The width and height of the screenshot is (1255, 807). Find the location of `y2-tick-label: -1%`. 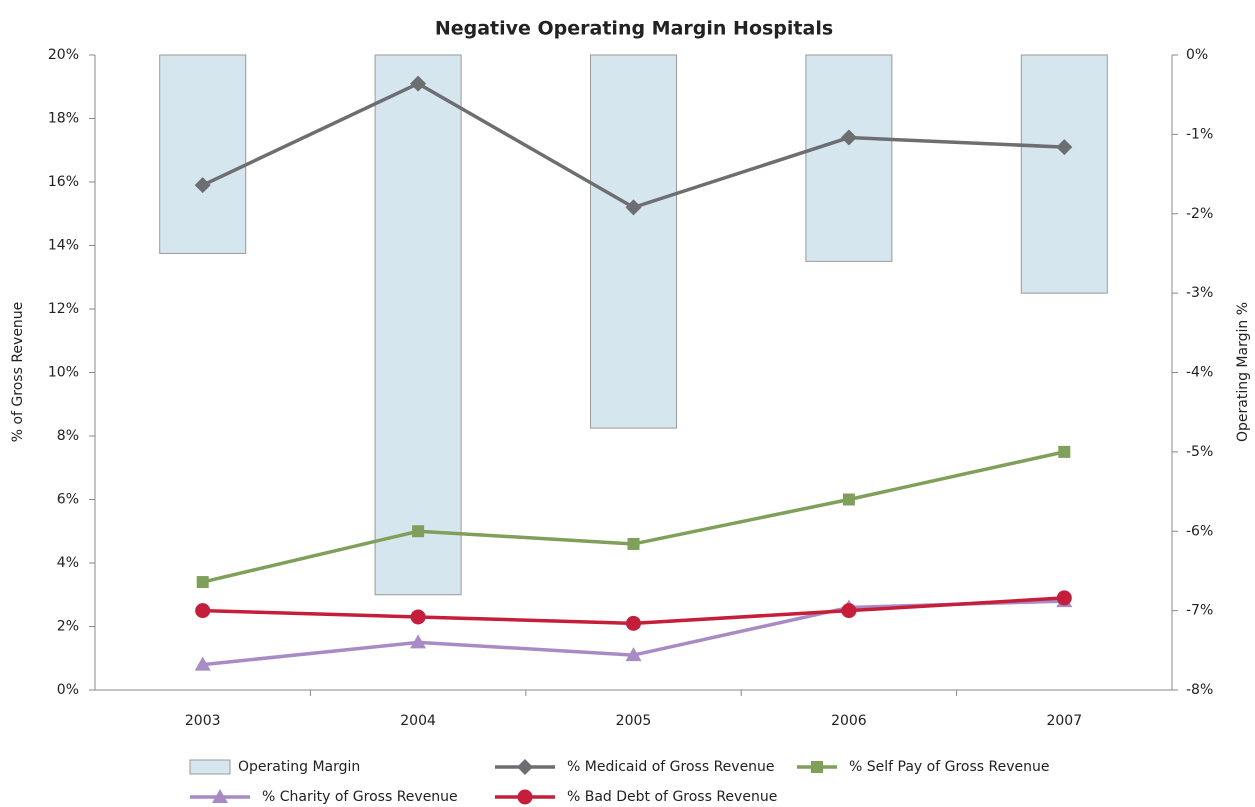

y2-tick-label: -1% is located at coordinates (1199, 134).